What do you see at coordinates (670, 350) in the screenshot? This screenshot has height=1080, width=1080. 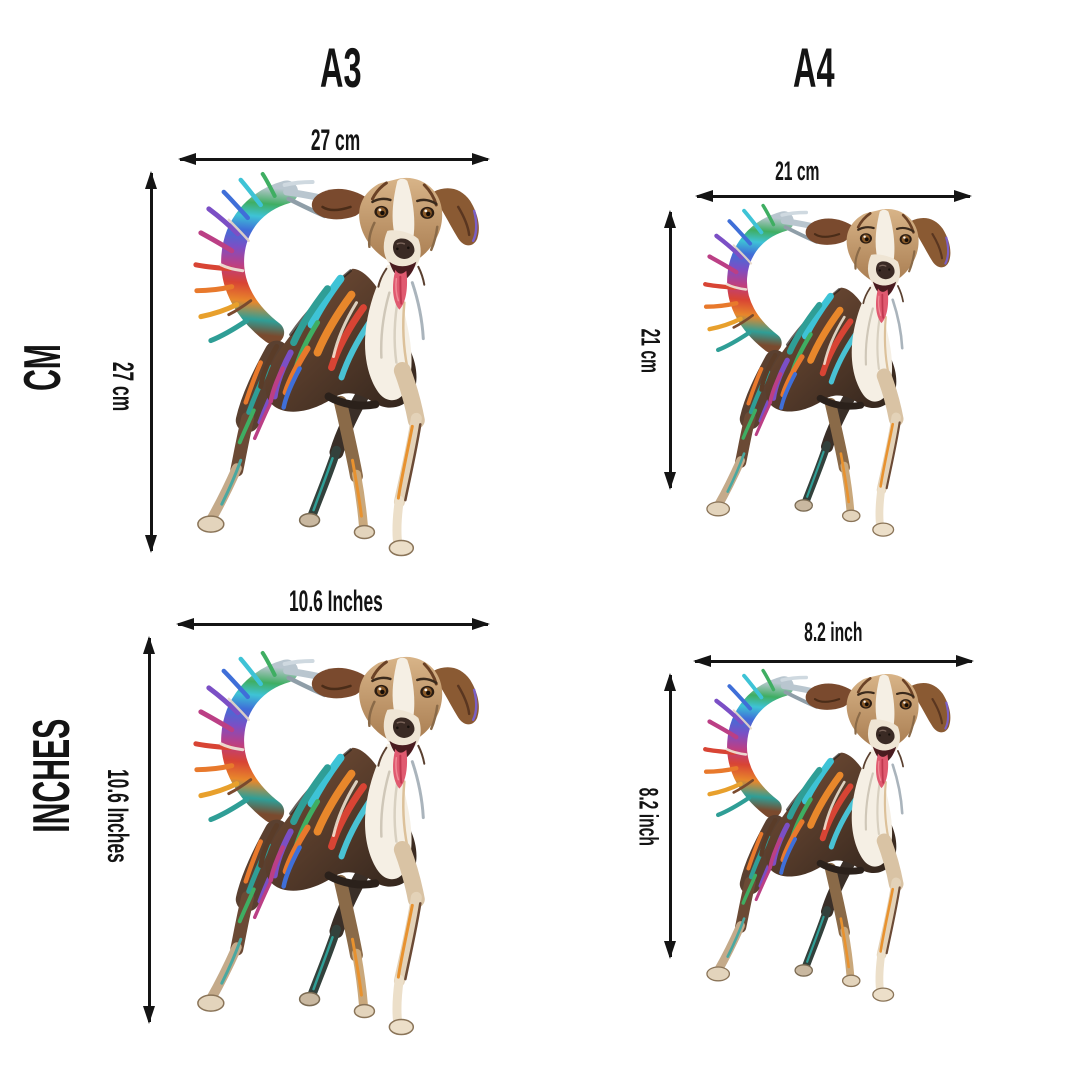 I see `a4-cm-height-arrow` at bounding box center [670, 350].